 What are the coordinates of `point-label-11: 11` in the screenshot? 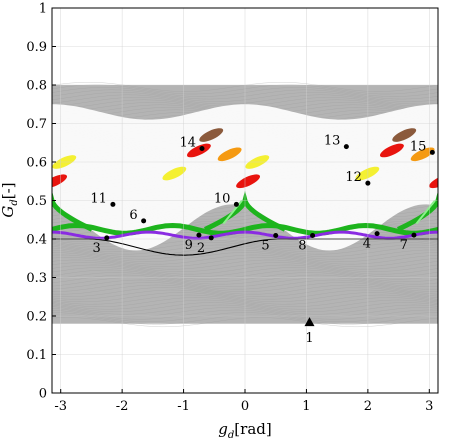 It's located at (98, 198).